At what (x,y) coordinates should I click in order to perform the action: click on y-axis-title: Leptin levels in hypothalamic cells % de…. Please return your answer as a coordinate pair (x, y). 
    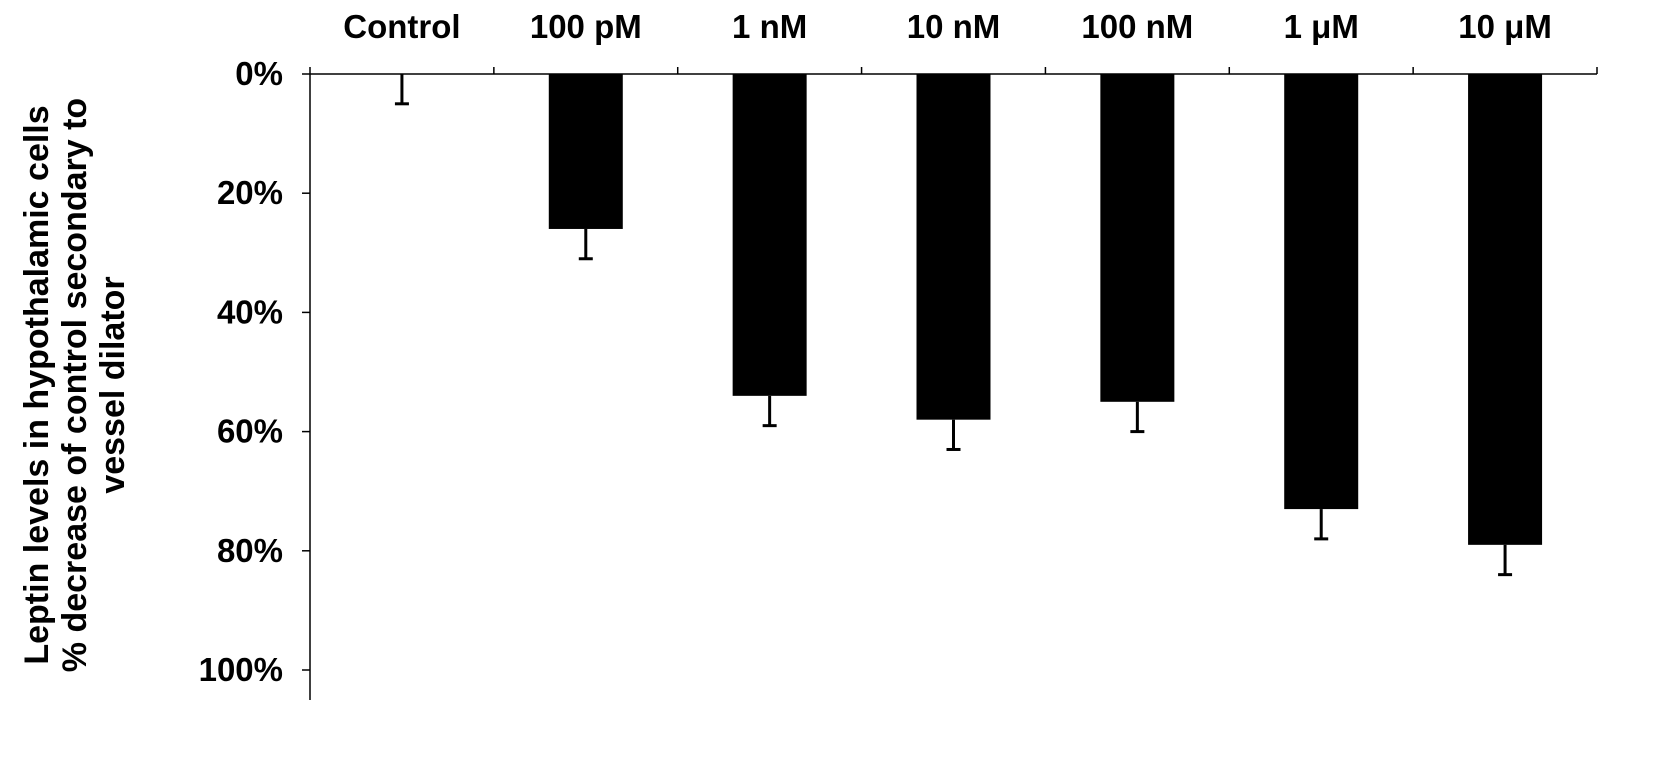
    Looking at the image, I should click on (75, 385).